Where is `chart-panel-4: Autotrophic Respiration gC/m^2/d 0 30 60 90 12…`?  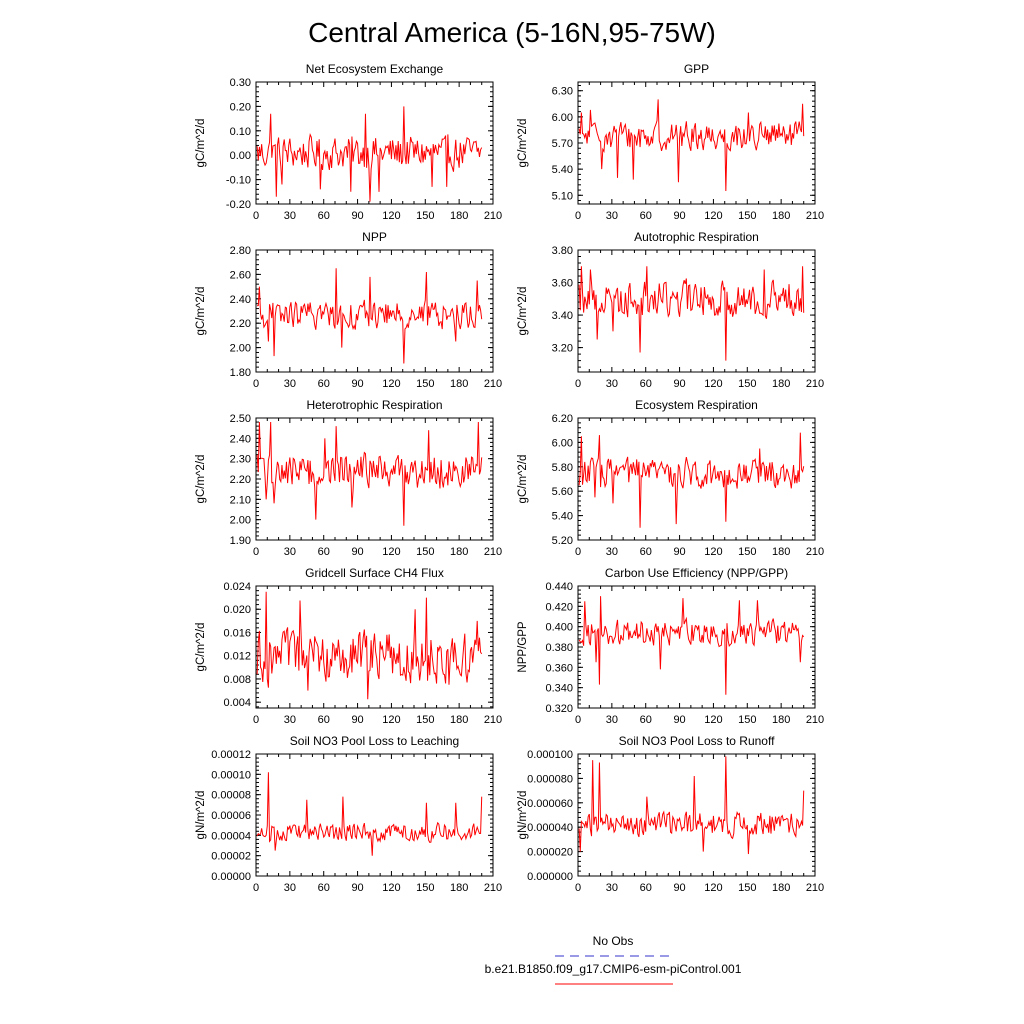
chart-panel-4: Autotrophic Respiration gC/m^2/d 0 30 60 90 12… is located at coordinates (670, 310).